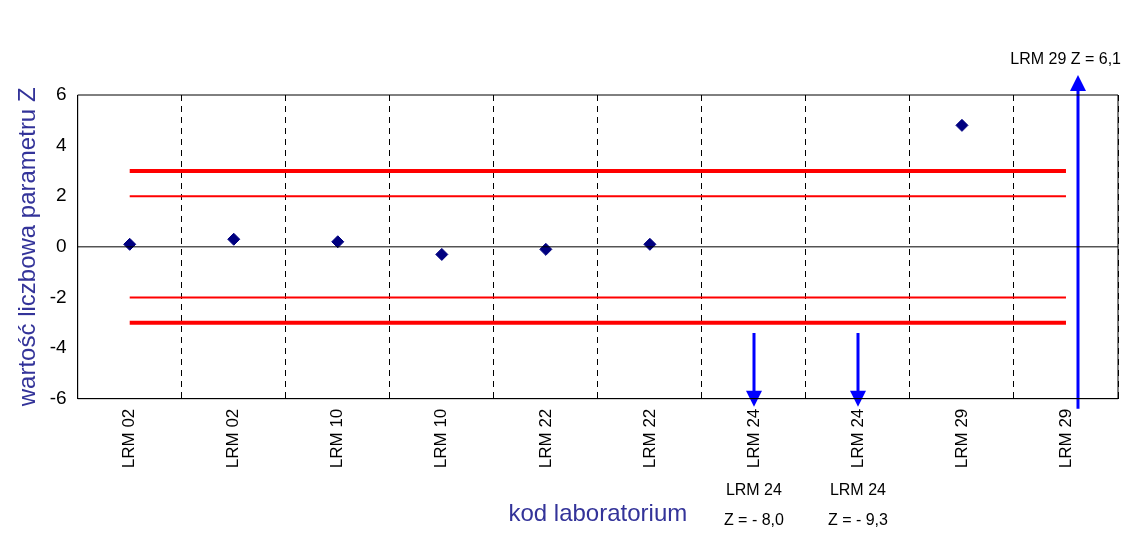 The width and height of the screenshot is (1125, 538). Describe the element at coordinates (857, 505) in the screenshot. I see `text: LRM 24 Z = - 9,3` at that location.